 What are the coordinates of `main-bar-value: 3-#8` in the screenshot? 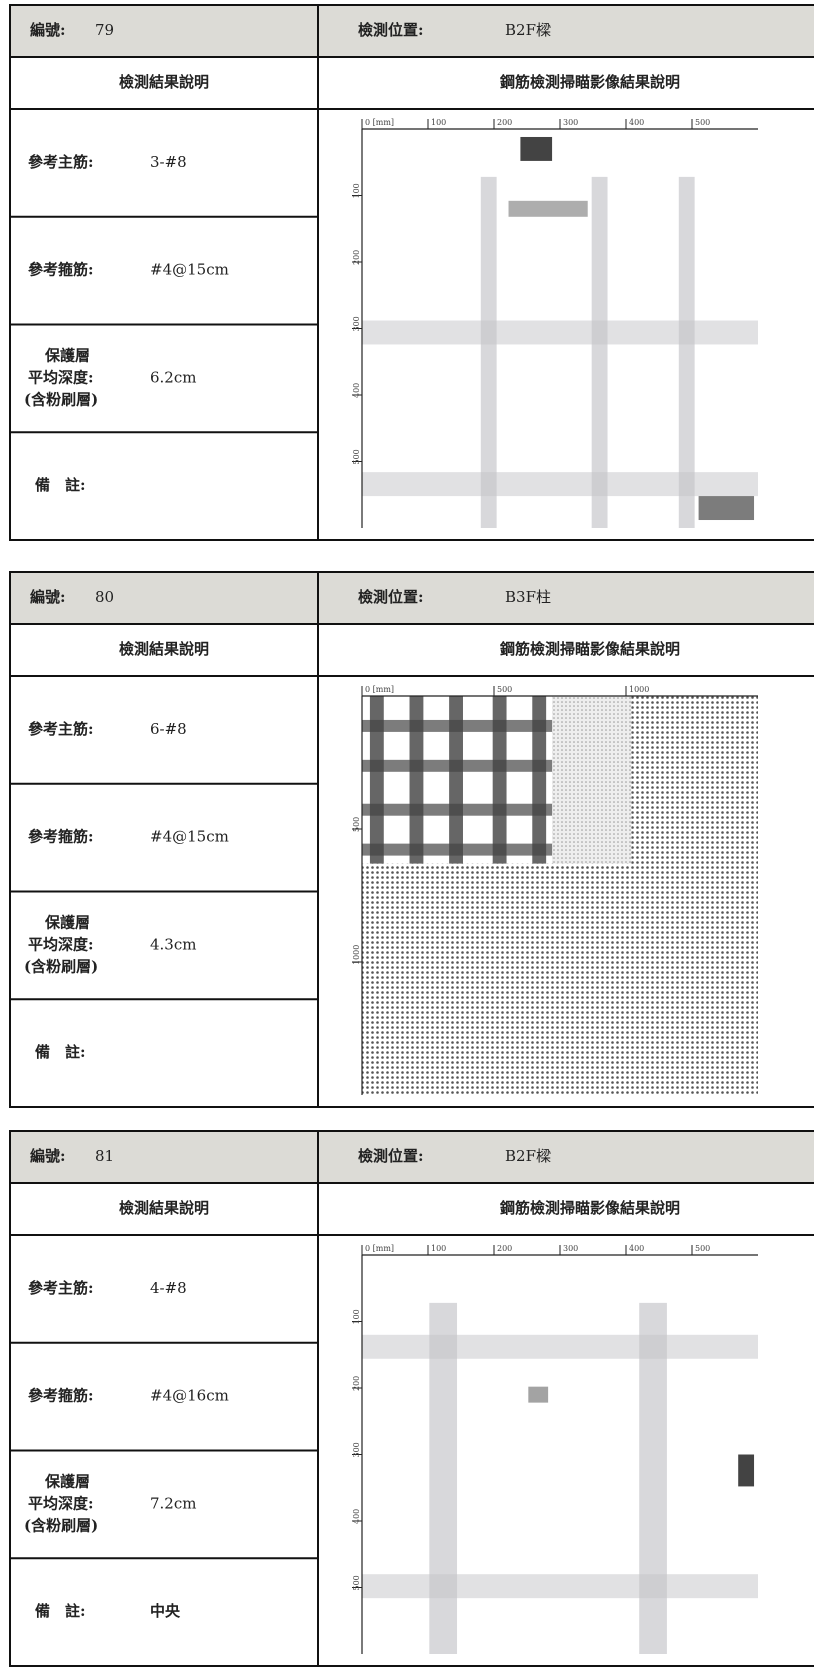 It's located at (168, 162).